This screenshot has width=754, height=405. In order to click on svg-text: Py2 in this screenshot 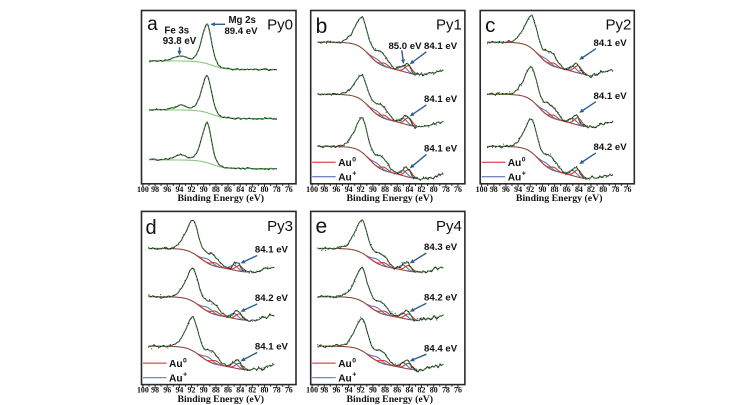, I will do `click(618, 24)`.